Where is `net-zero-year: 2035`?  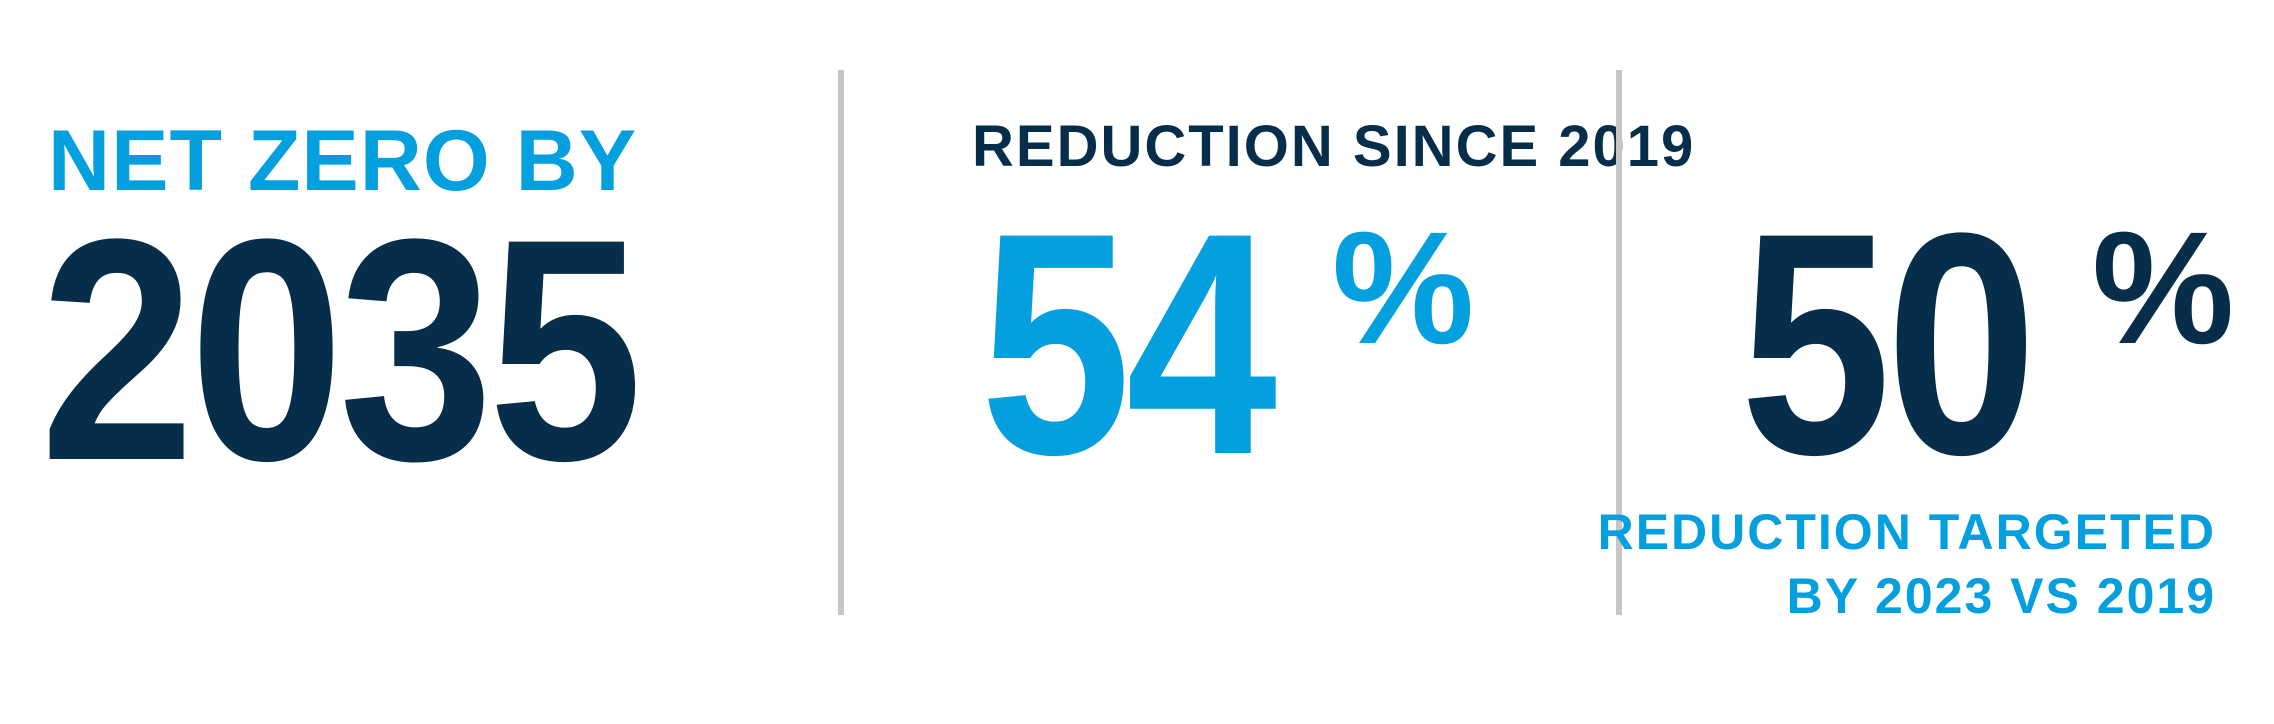 net-zero-year: 2035 is located at coordinates (341, 349).